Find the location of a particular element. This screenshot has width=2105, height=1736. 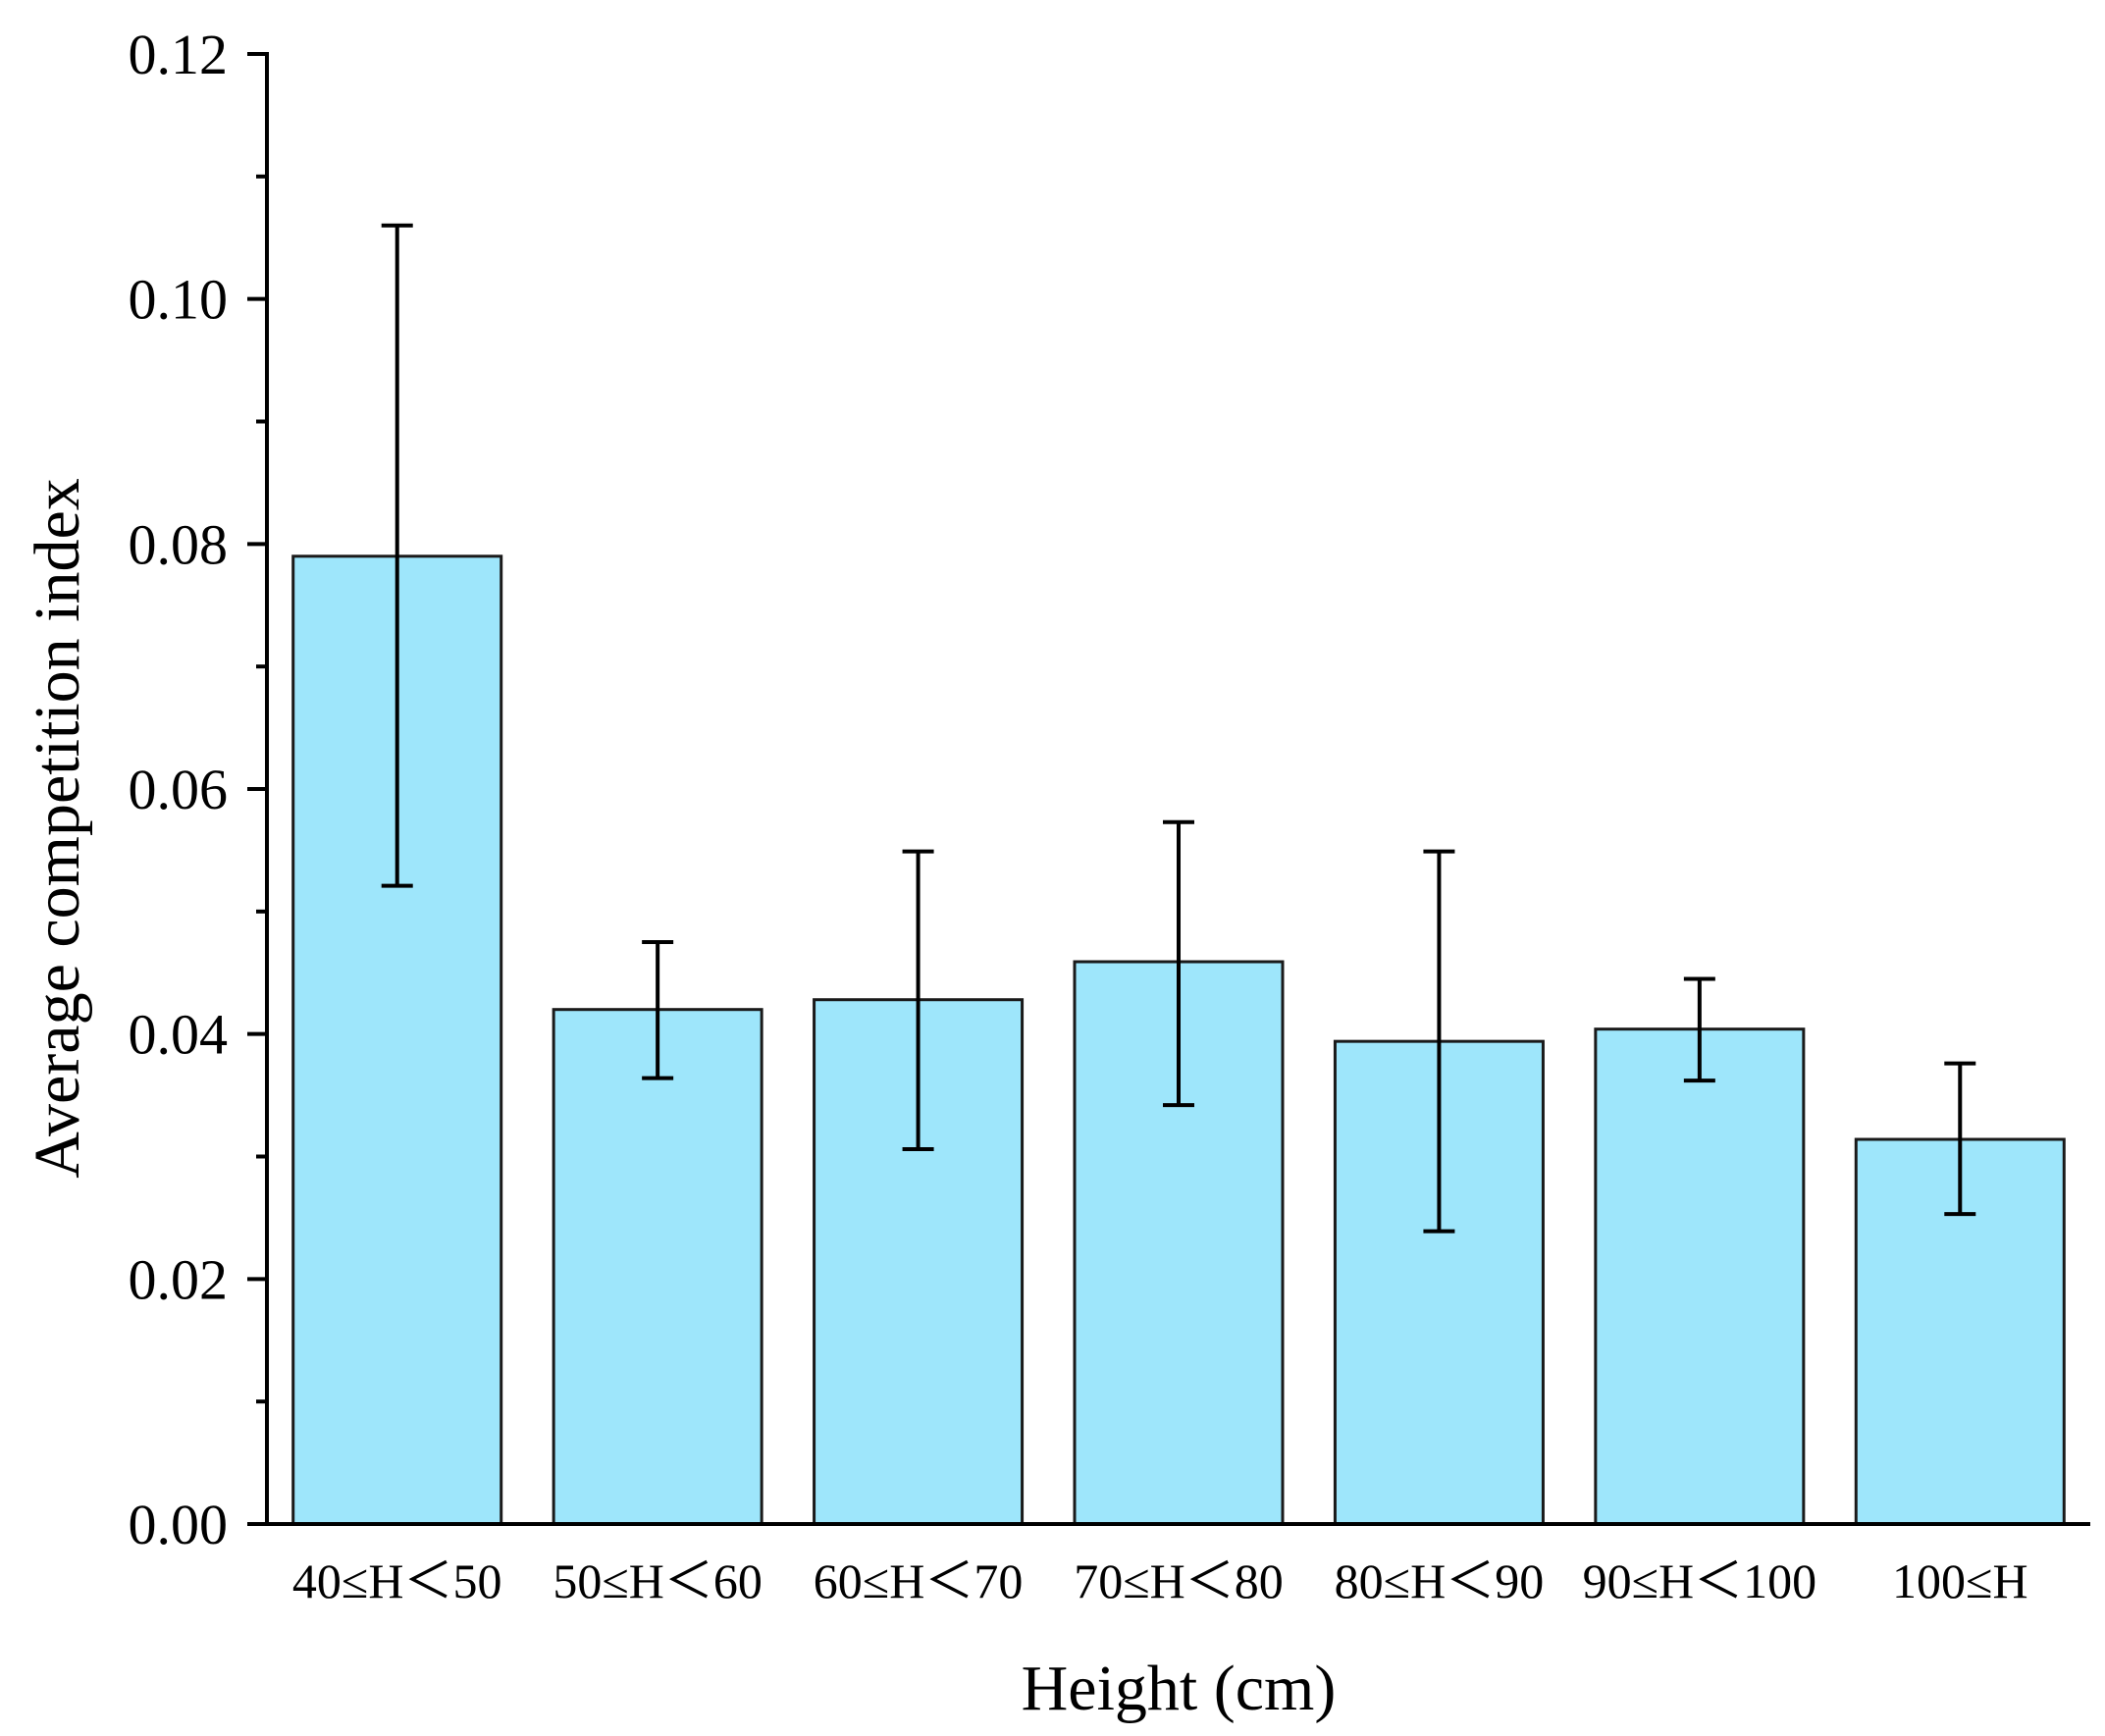

y-tick-label-7: 0.12 is located at coordinates (179, 54).